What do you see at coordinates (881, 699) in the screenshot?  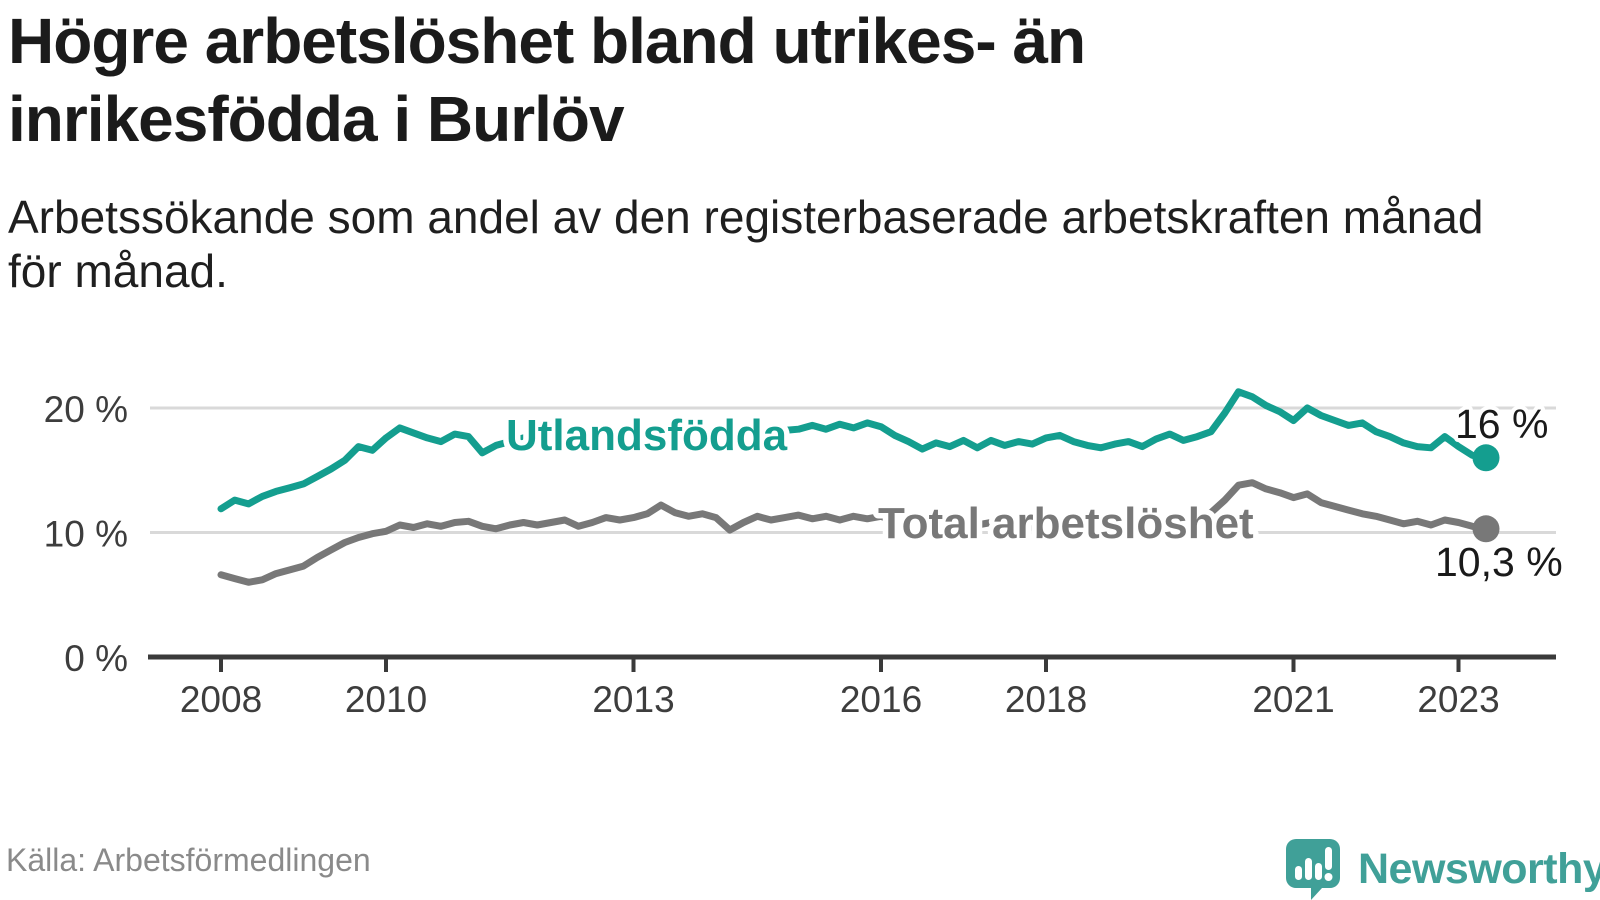 I see `x-axis-label-2016: 2016` at bounding box center [881, 699].